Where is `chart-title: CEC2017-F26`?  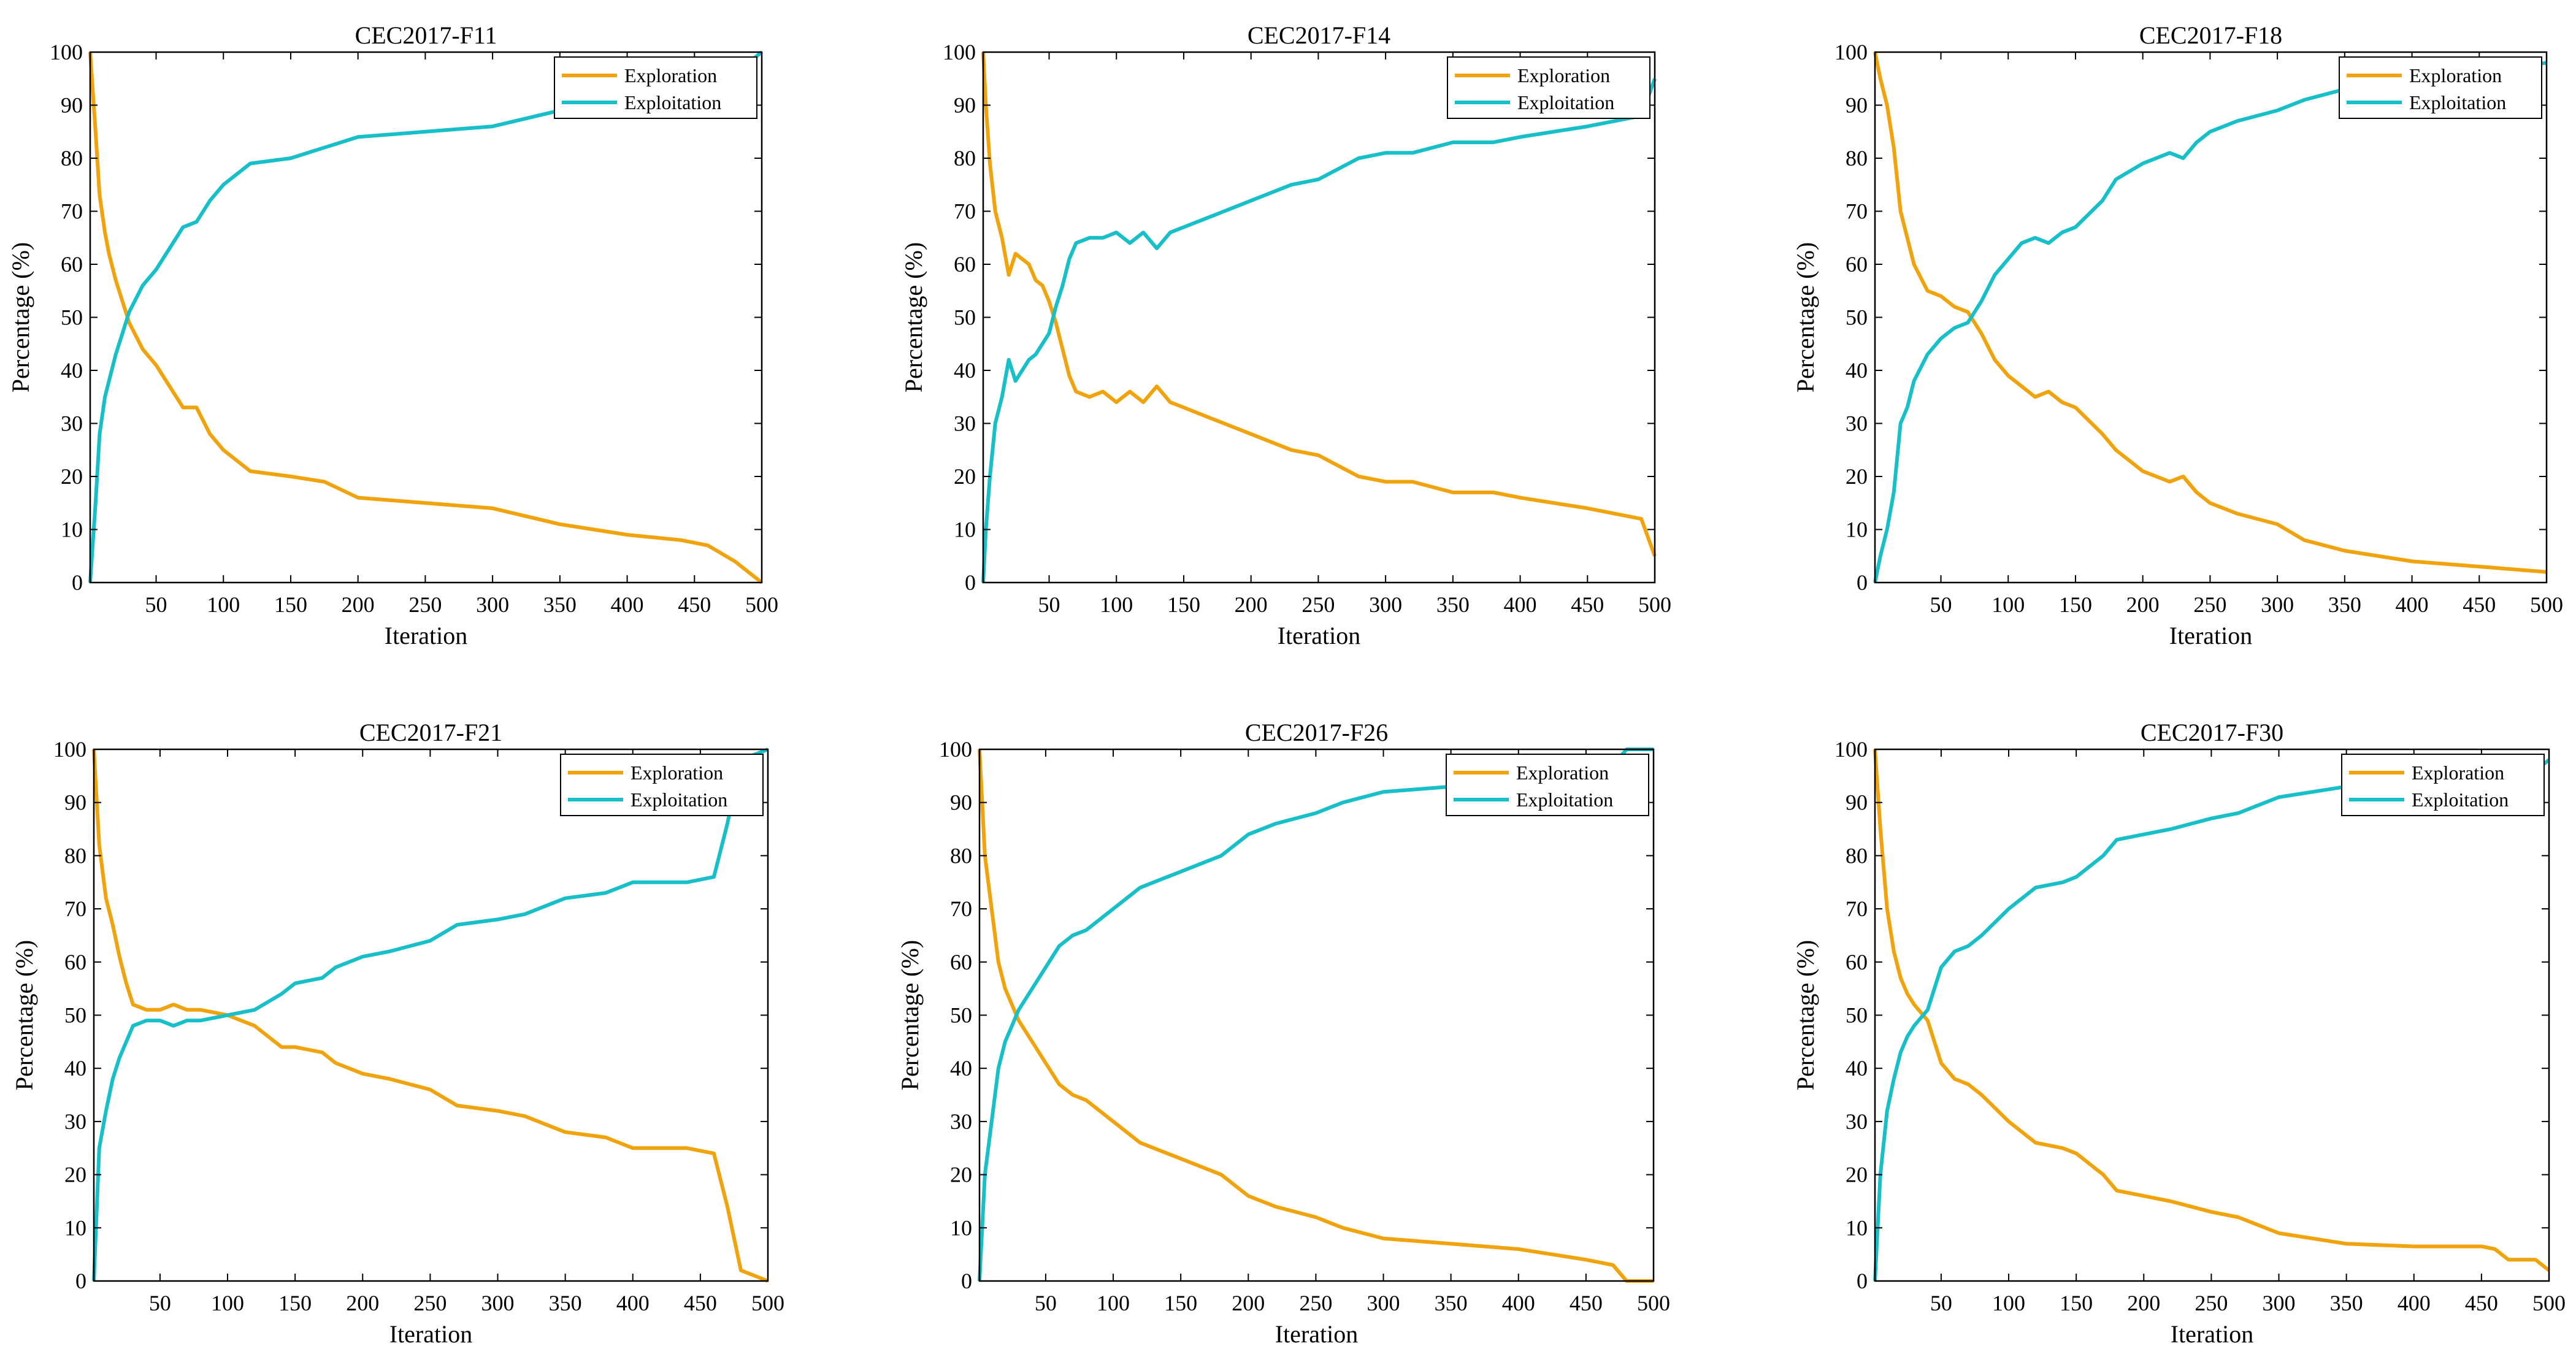 chart-title: CEC2017-F26 is located at coordinates (1316, 732).